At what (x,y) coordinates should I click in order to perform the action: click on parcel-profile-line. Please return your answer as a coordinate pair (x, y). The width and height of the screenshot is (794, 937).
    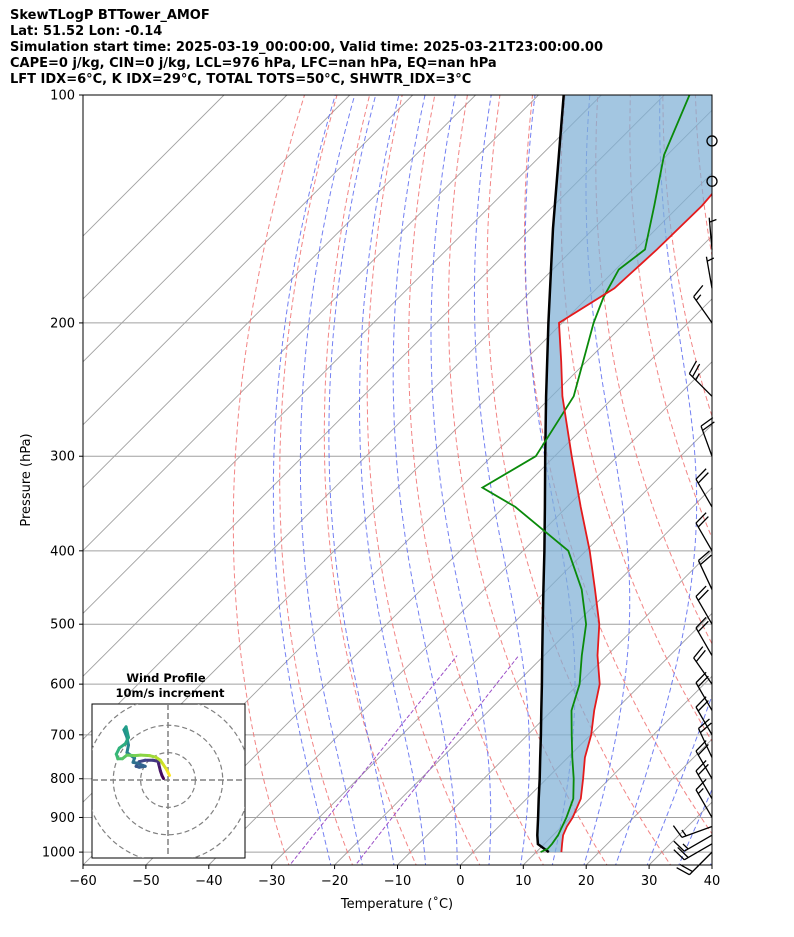
    Looking at the image, I should click on (550, 474).